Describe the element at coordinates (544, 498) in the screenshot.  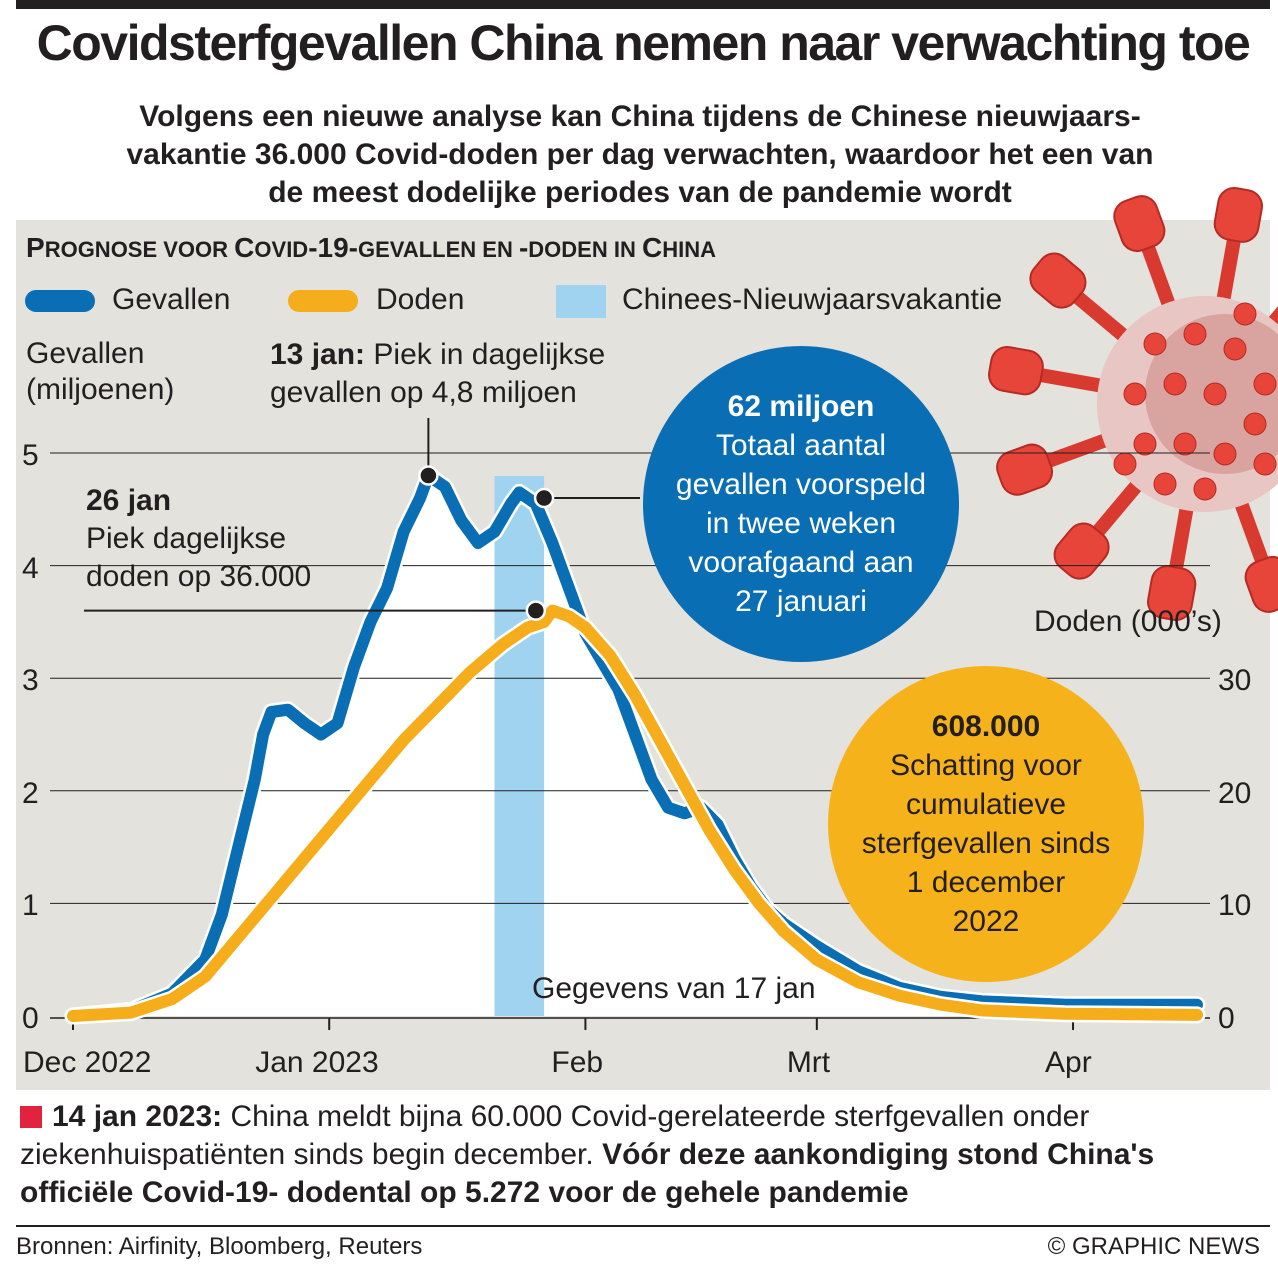
I see `cases-total-marker` at that location.